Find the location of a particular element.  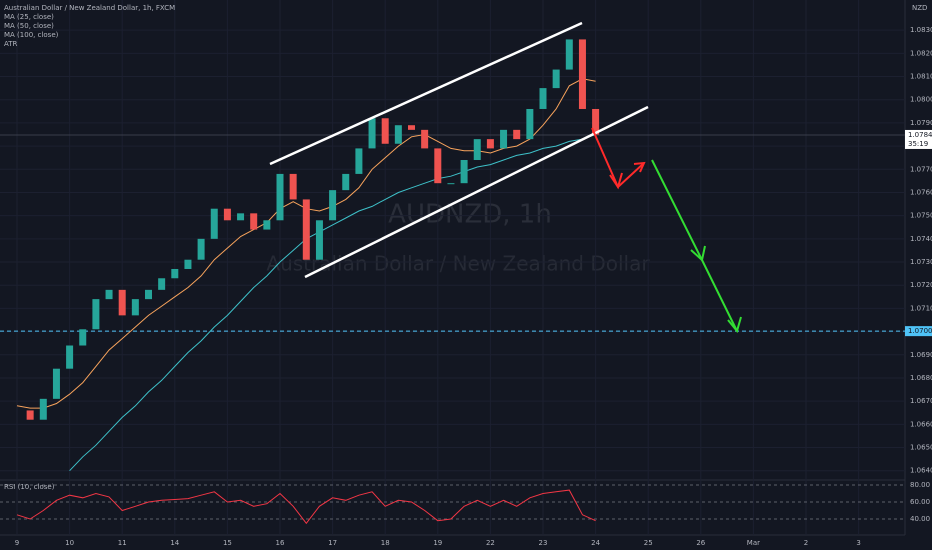

y-tick-label: 1.06800 is located at coordinates (921, 378).